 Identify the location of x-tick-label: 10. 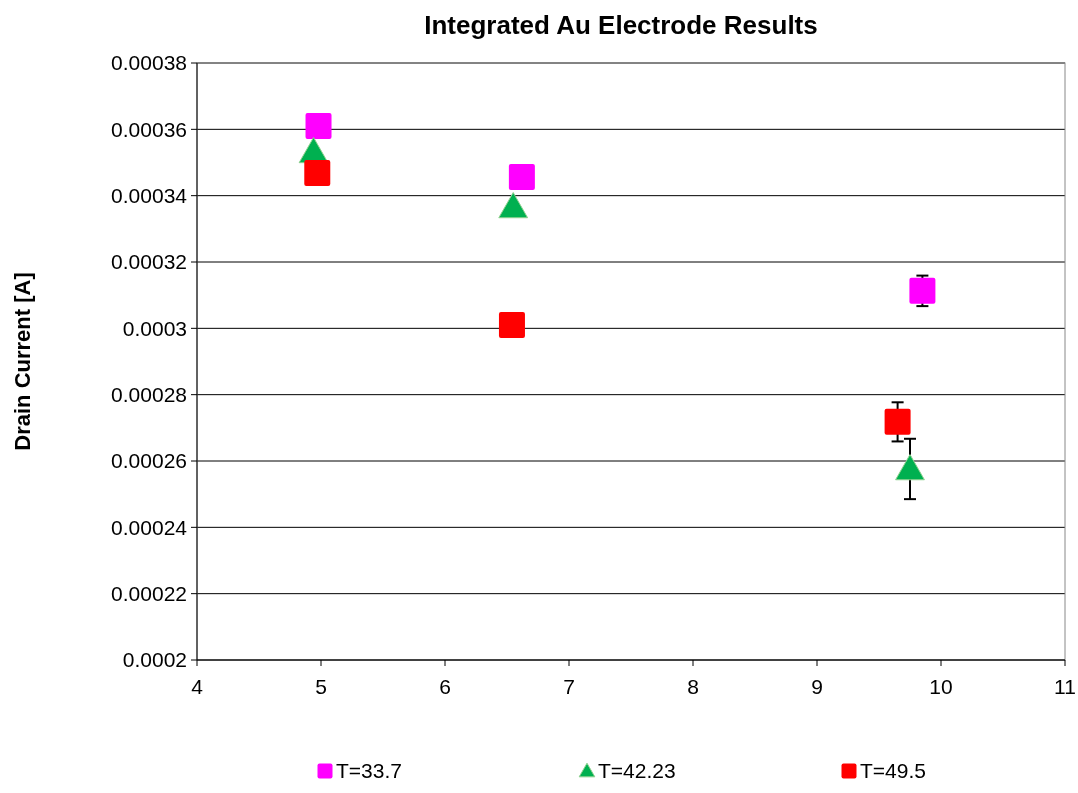
(941, 686).